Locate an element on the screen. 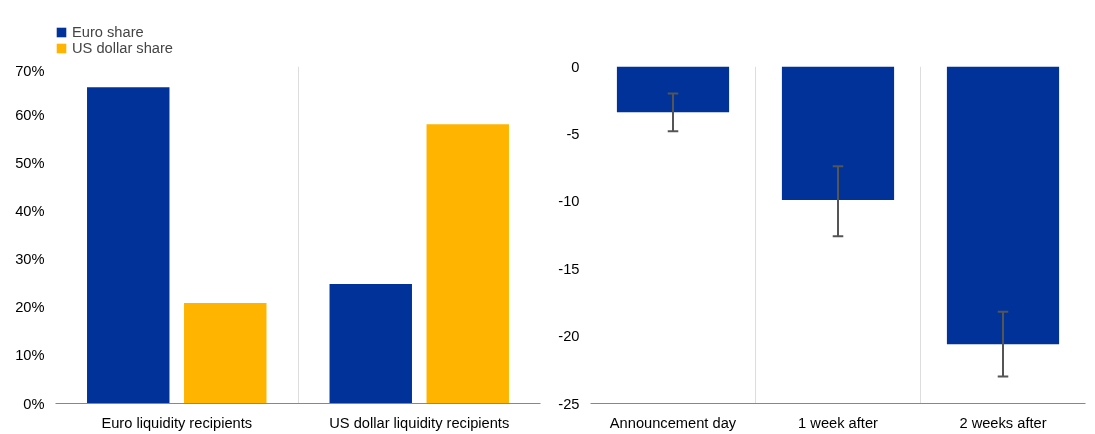 This screenshot has width=1095, height=434. y-tick-label: 50% is located at coordinates (30, 162).